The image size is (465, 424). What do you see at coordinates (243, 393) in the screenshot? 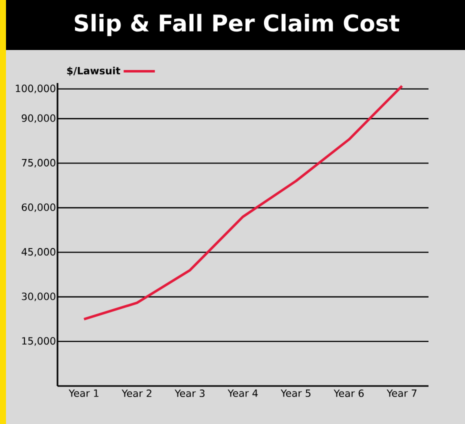
I see `x-tick-label: Year 4` at bounding box center [243, 393].